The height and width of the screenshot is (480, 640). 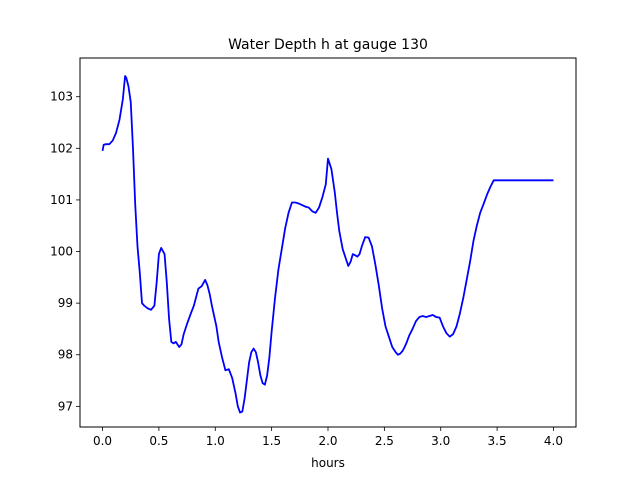 I want to click on x-tick-label: 2.5, so click(x=384, y=441).